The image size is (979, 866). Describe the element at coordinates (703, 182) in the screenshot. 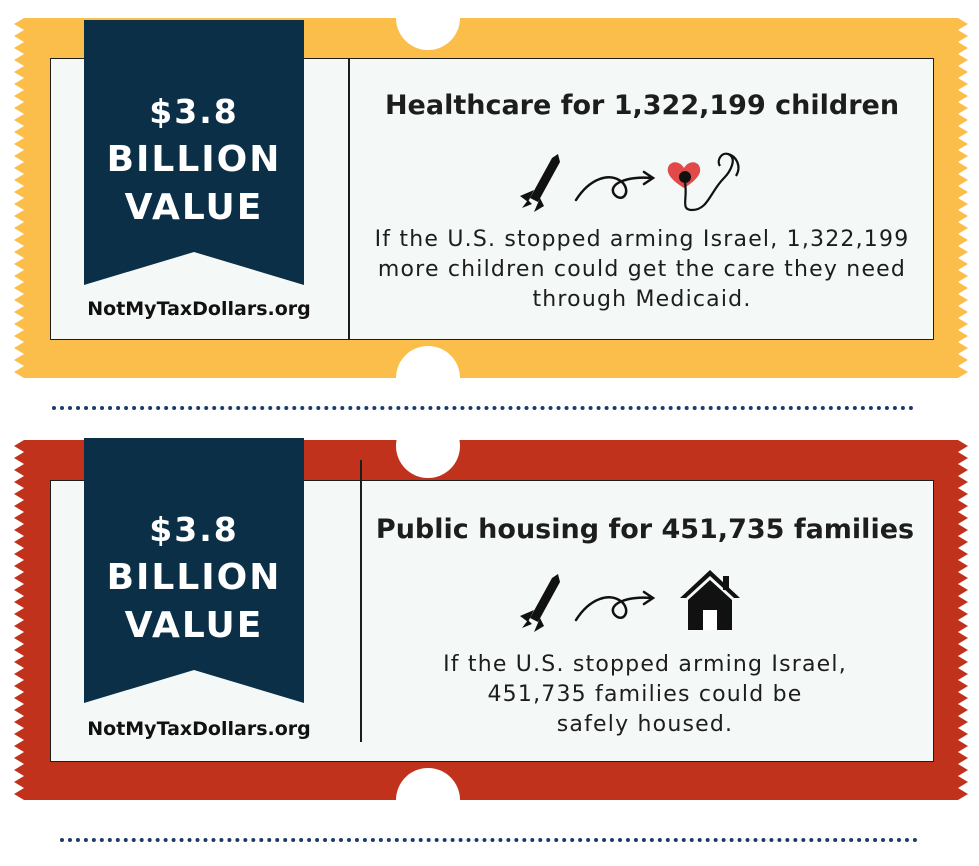

I see `heart-stethoscope-icon` at that location.